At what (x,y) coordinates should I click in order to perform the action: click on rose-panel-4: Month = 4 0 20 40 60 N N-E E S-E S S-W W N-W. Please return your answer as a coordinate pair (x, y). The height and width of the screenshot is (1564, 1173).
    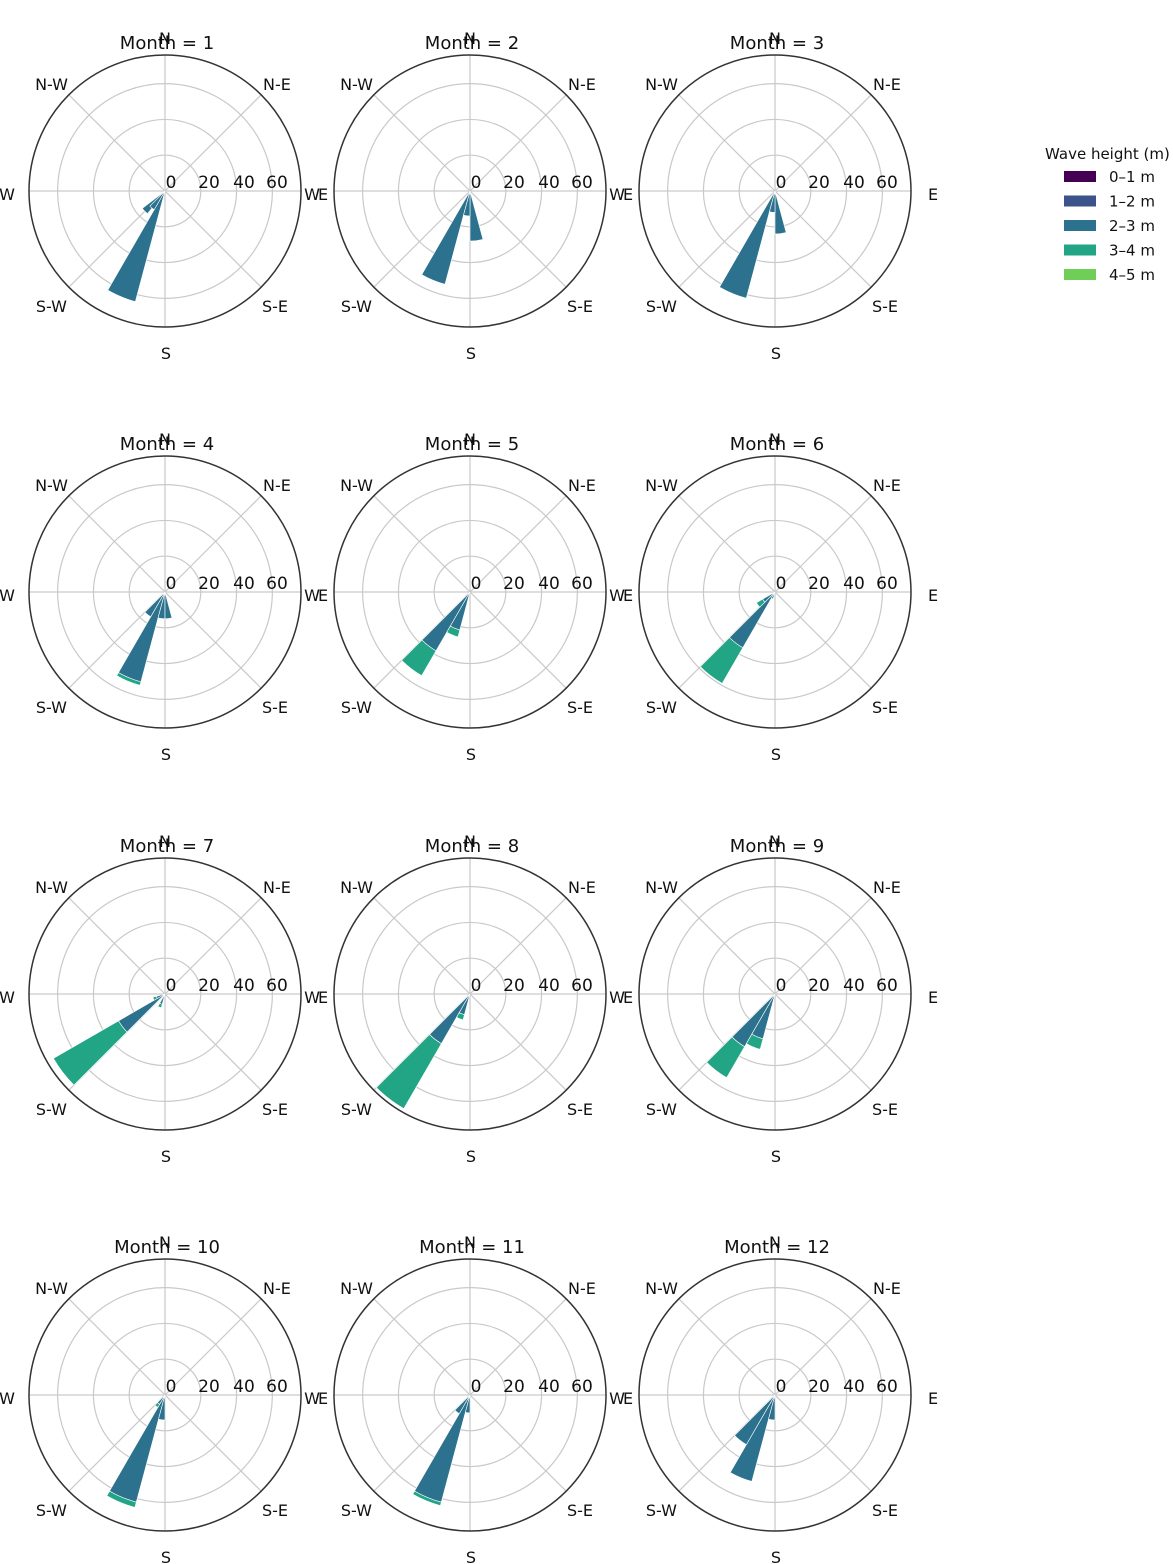
    Looking at the image, I should click on (164, 597).